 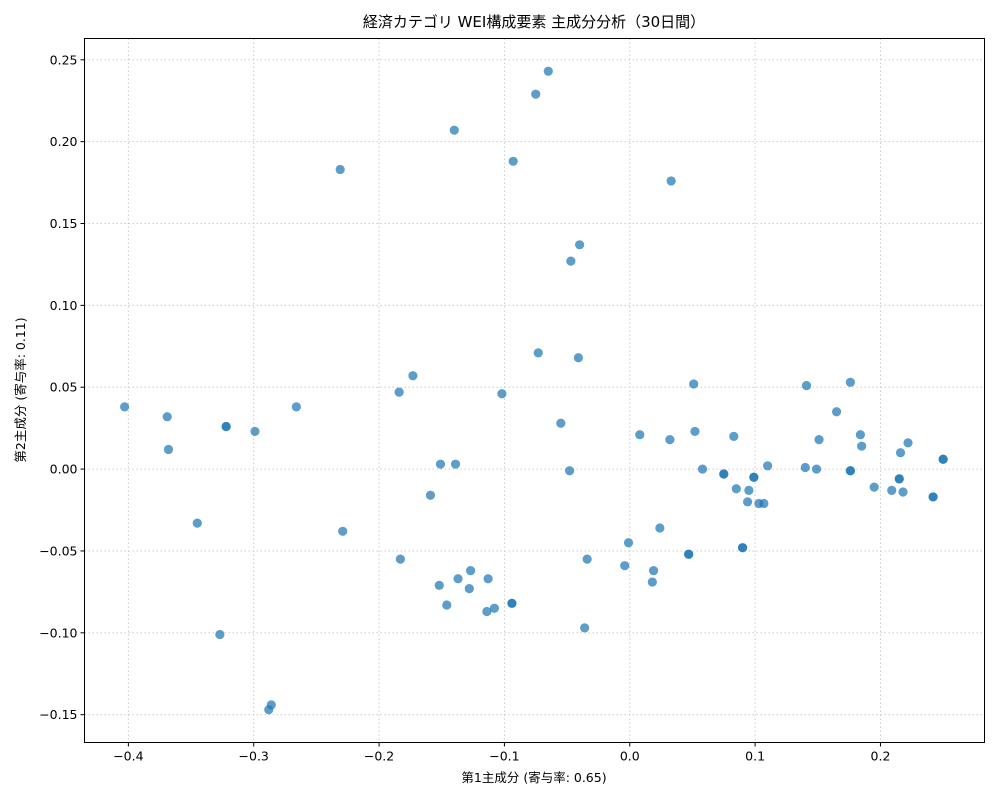 What do you see at coordinates (58, 550) in the screenshot?
I see `y-tick-label: −0.05` at bounding box center [58, 550].